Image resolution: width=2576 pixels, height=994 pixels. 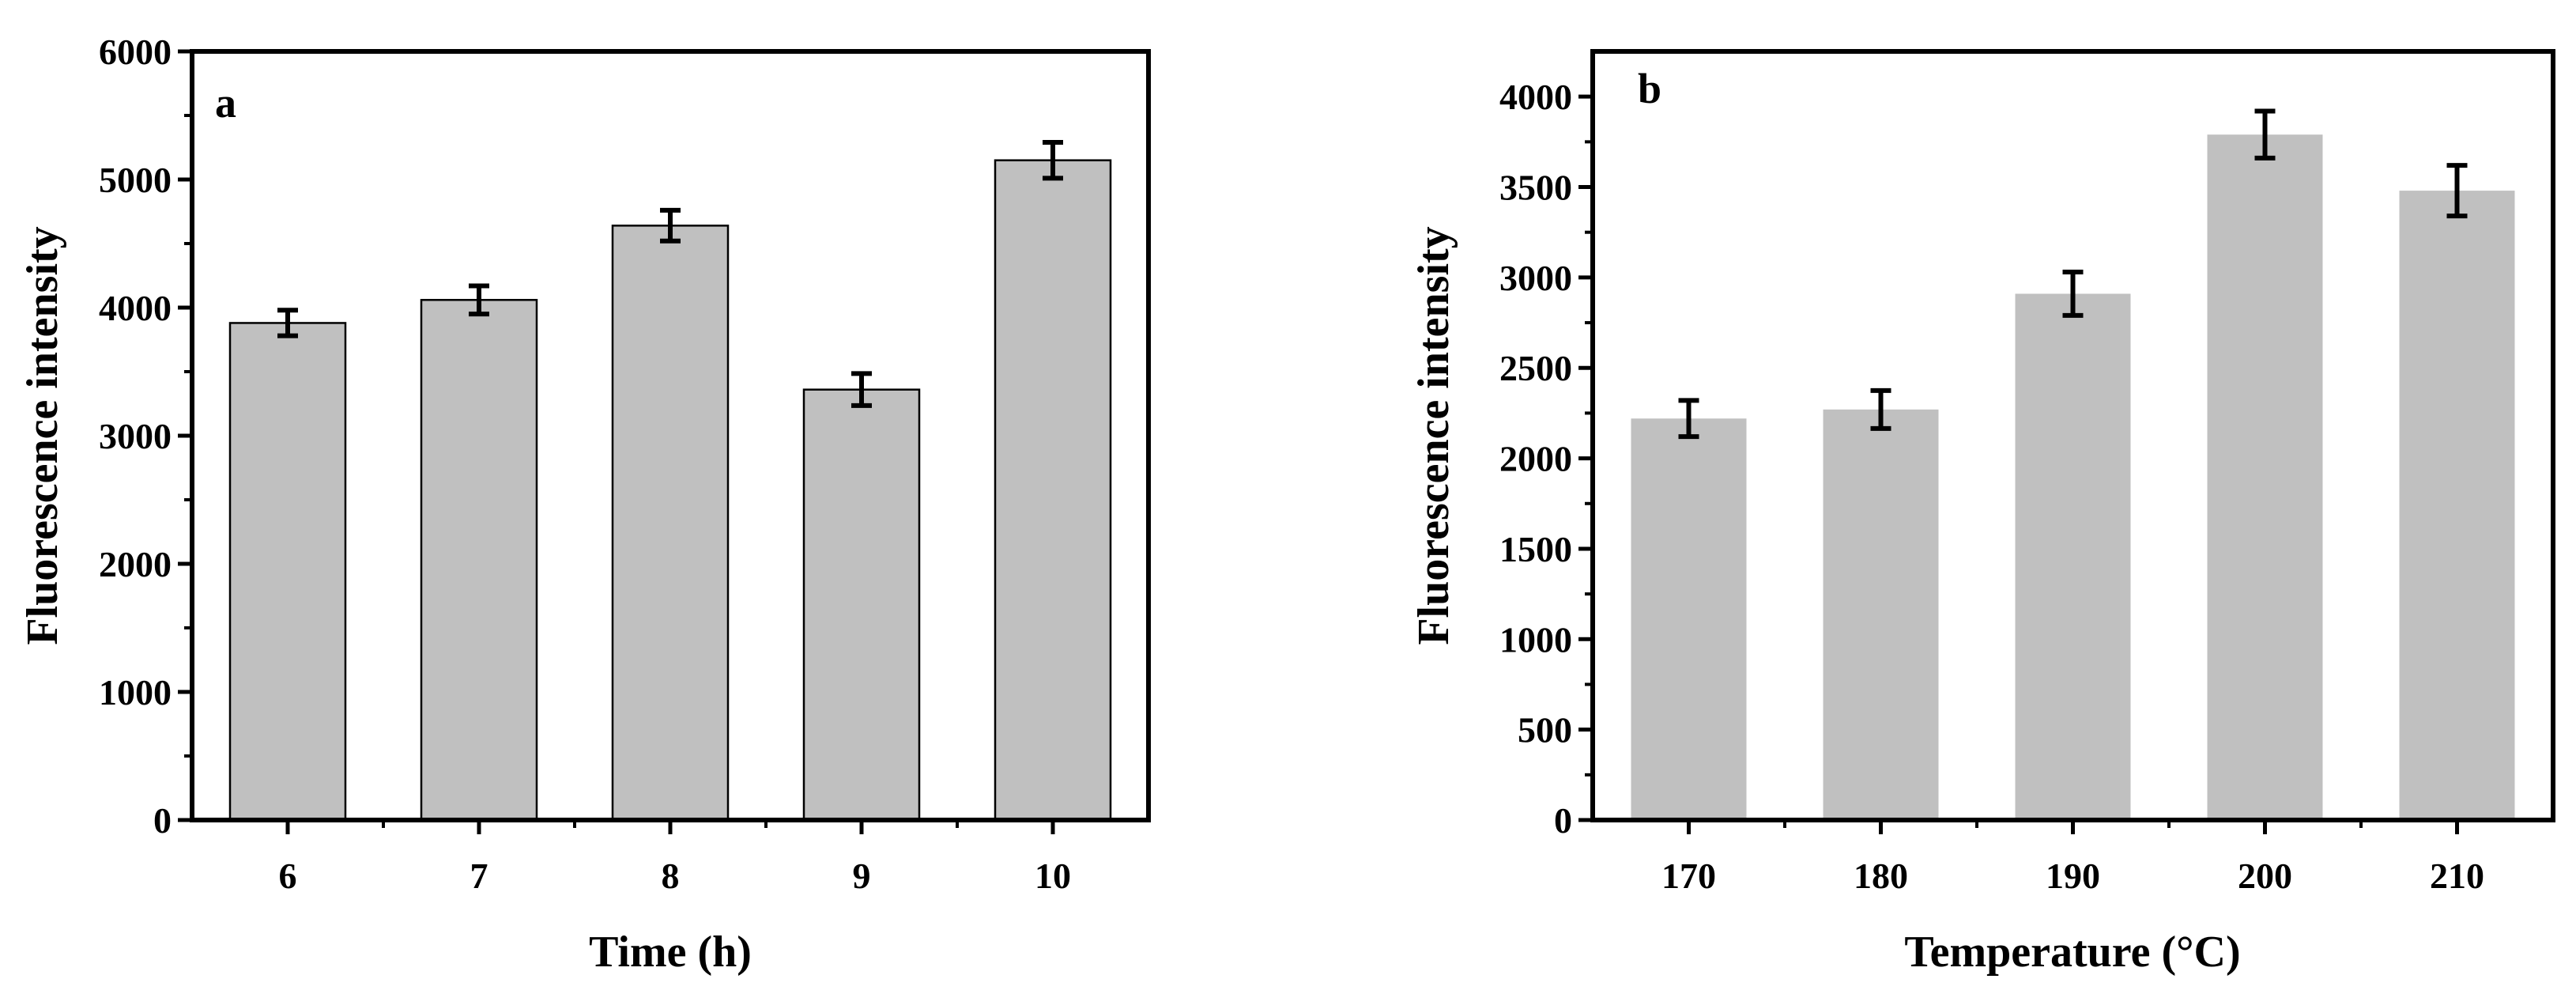 What do you see at coordinates (1881, 876) in the screenshot?
I see `x-tick-label: 180` at bounding box center [1881, 876].